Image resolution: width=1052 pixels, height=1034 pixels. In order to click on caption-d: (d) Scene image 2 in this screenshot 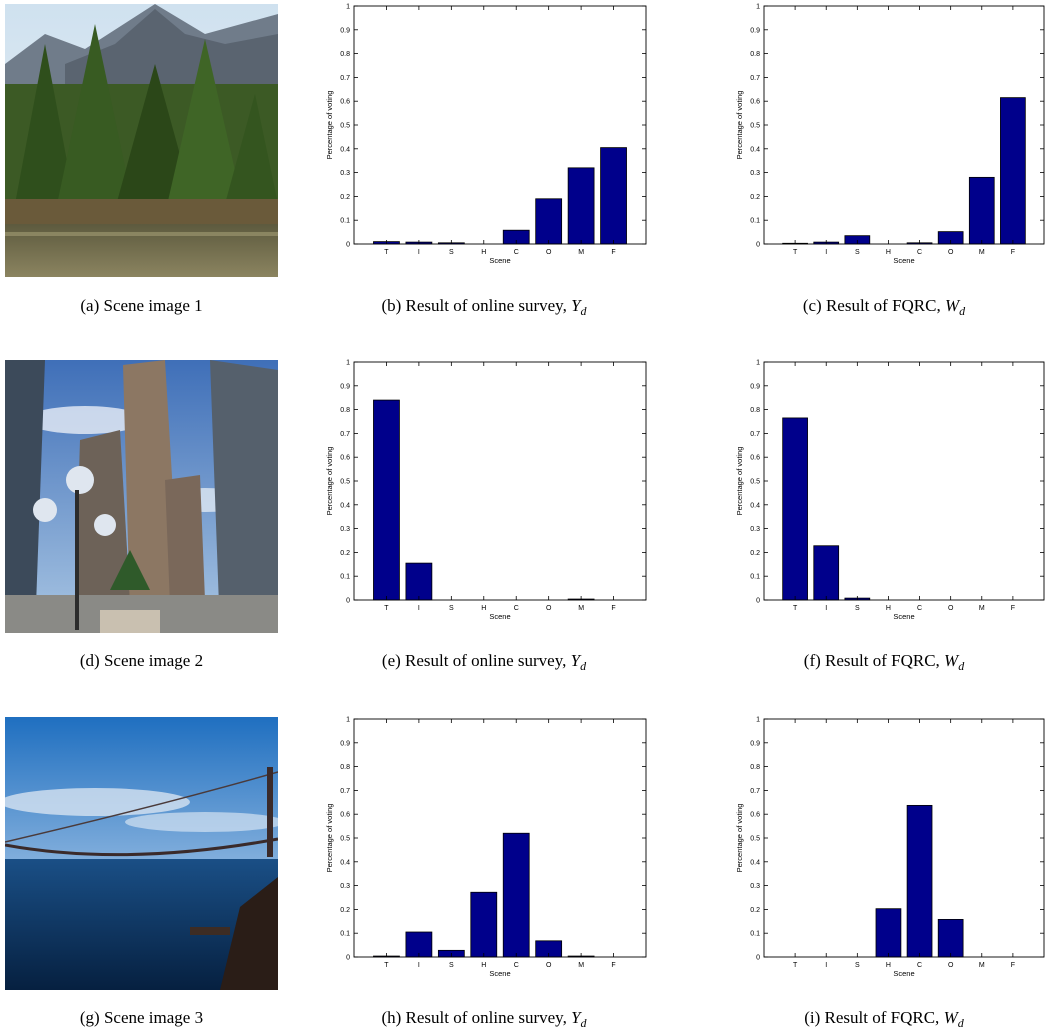, I will do `click(141, 661)`.